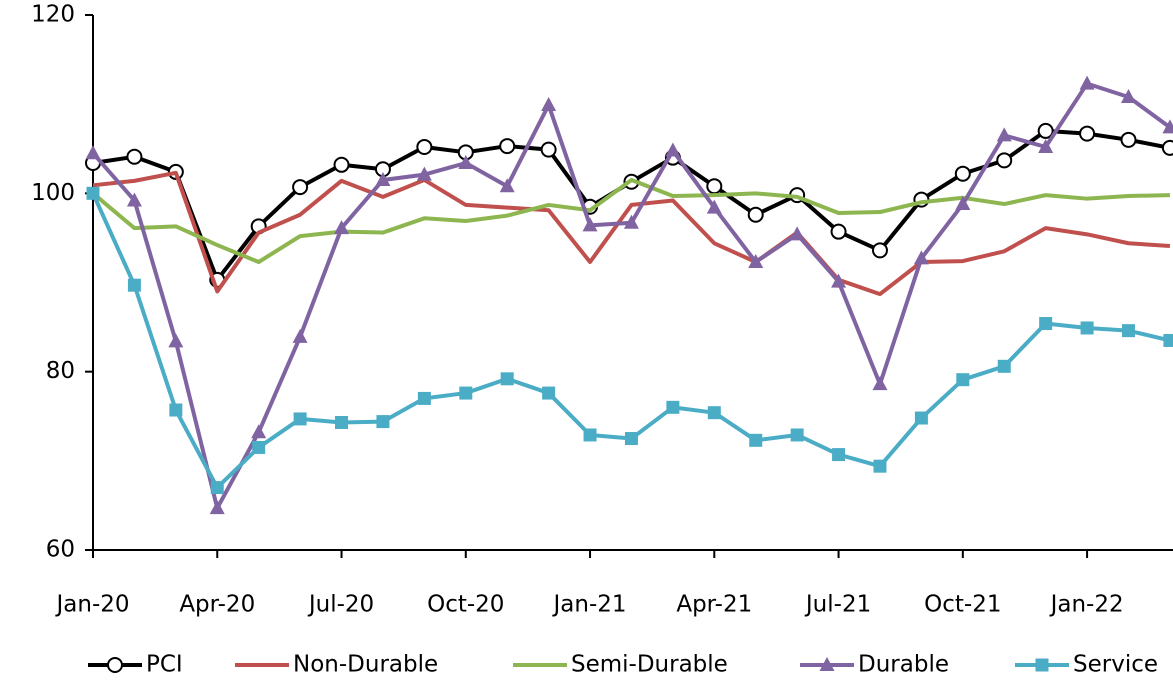 Image resolution: width=1173 pixels, height=681 pixels. Describe the element at coordinates (53, 193) in the screenshot. I see `y-tick-label: 100` at that location.